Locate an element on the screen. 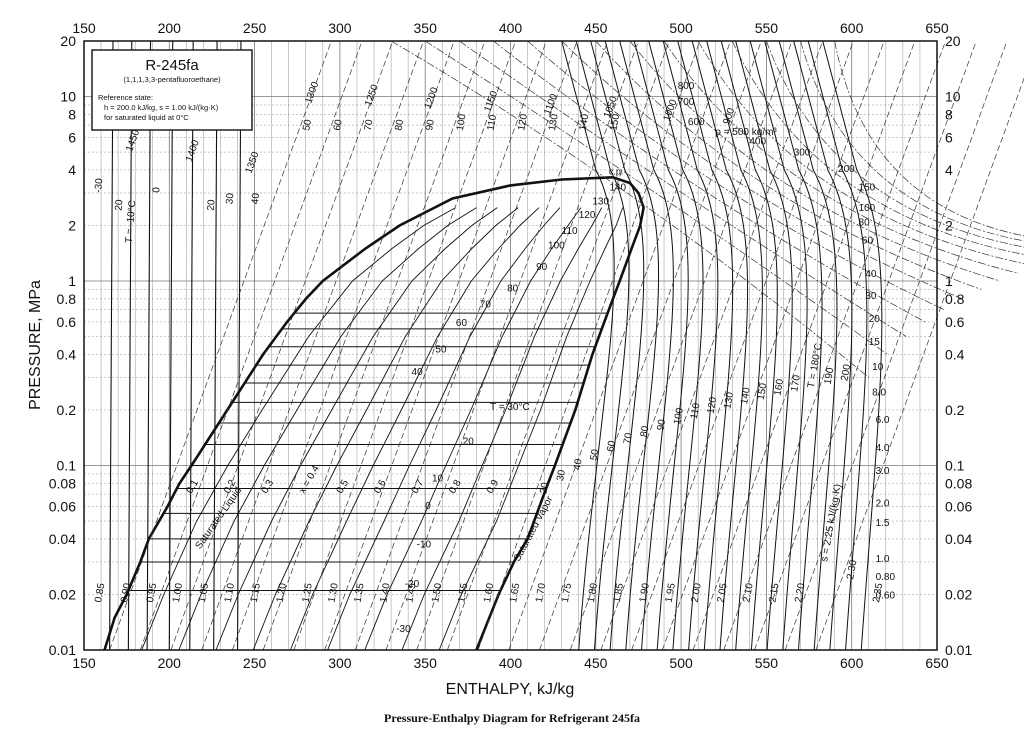 The image size is (1024, 737). isentrope-label: 1.60 is located at coordinates (489, 593).